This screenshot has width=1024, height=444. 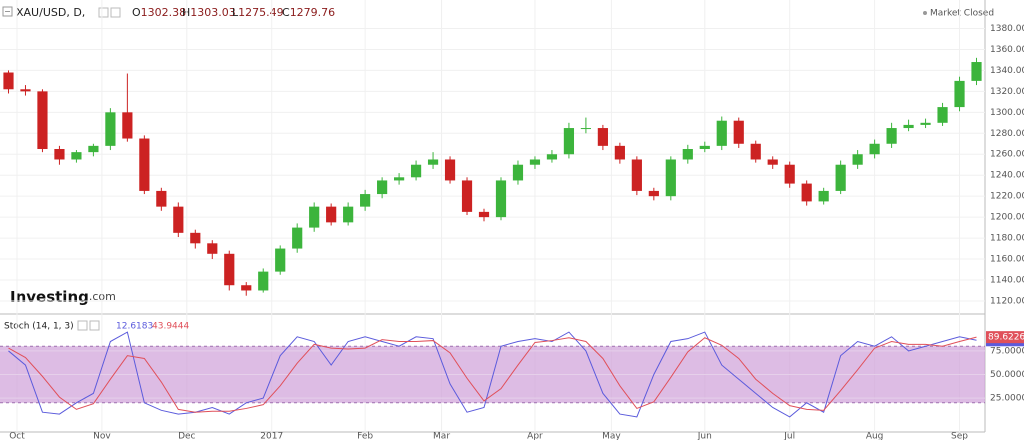 I want to click on y-tick-label: 75.0000, so click(x=1007, y=351).